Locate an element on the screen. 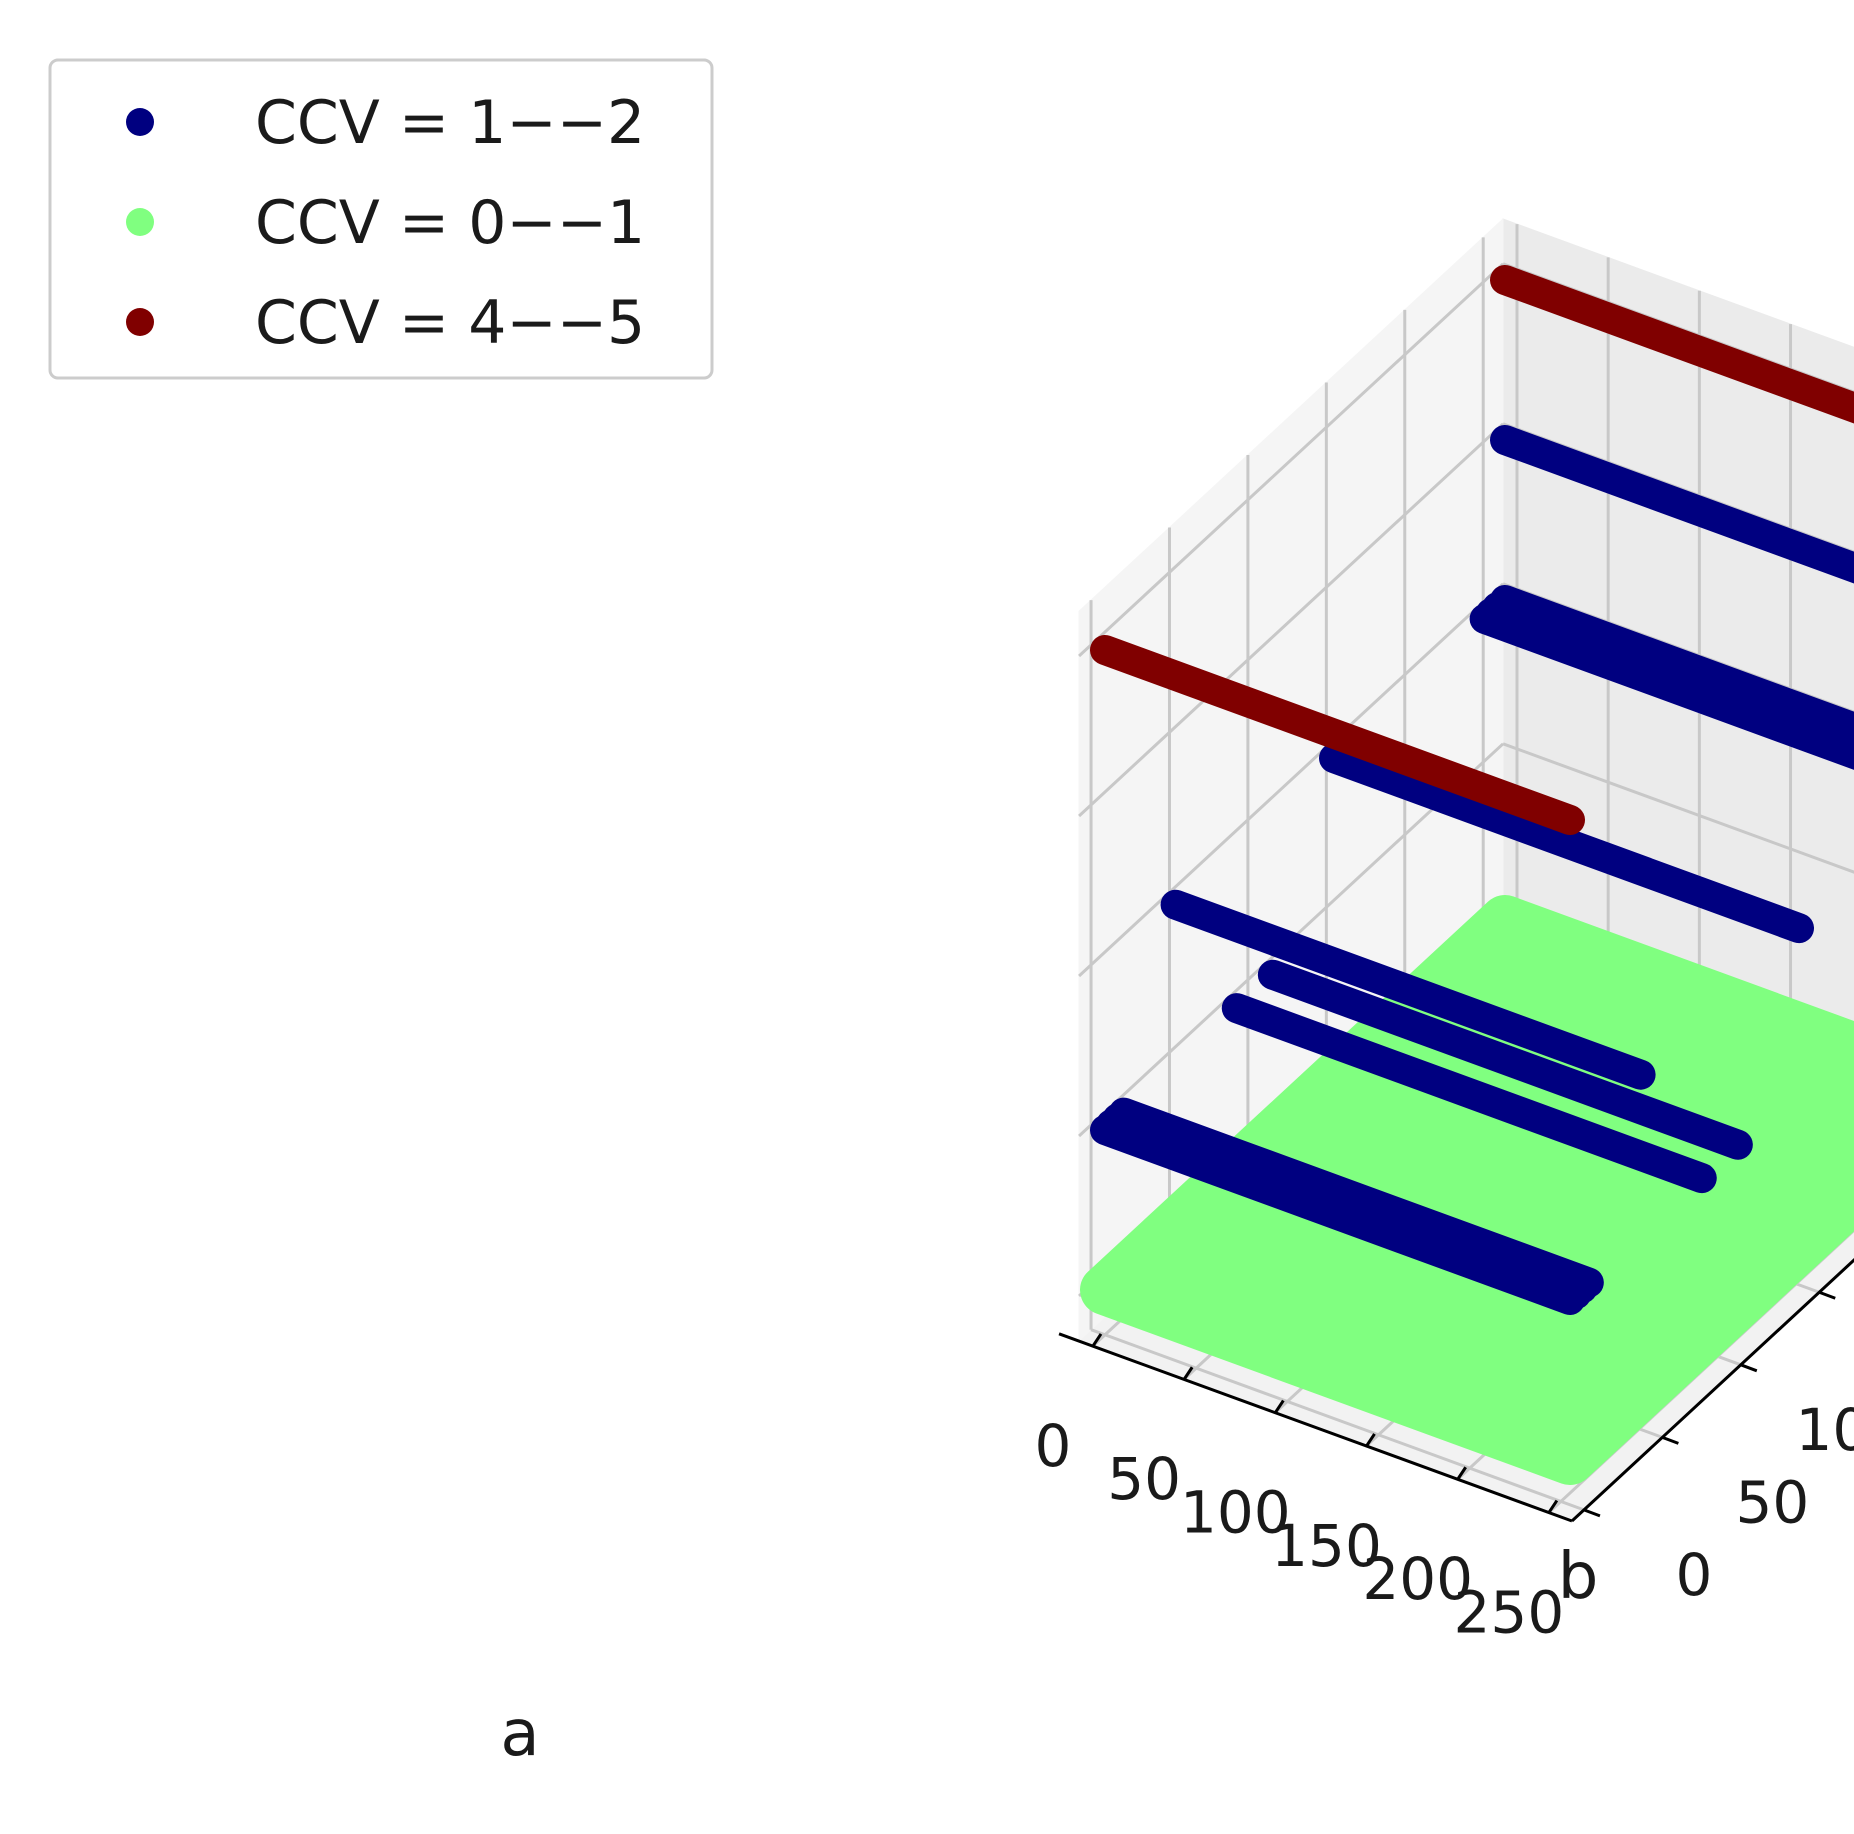 The width and height of the screenshot is (1854, 1834). a-tick-label: 50 is located at coordinates (1144, 1479).